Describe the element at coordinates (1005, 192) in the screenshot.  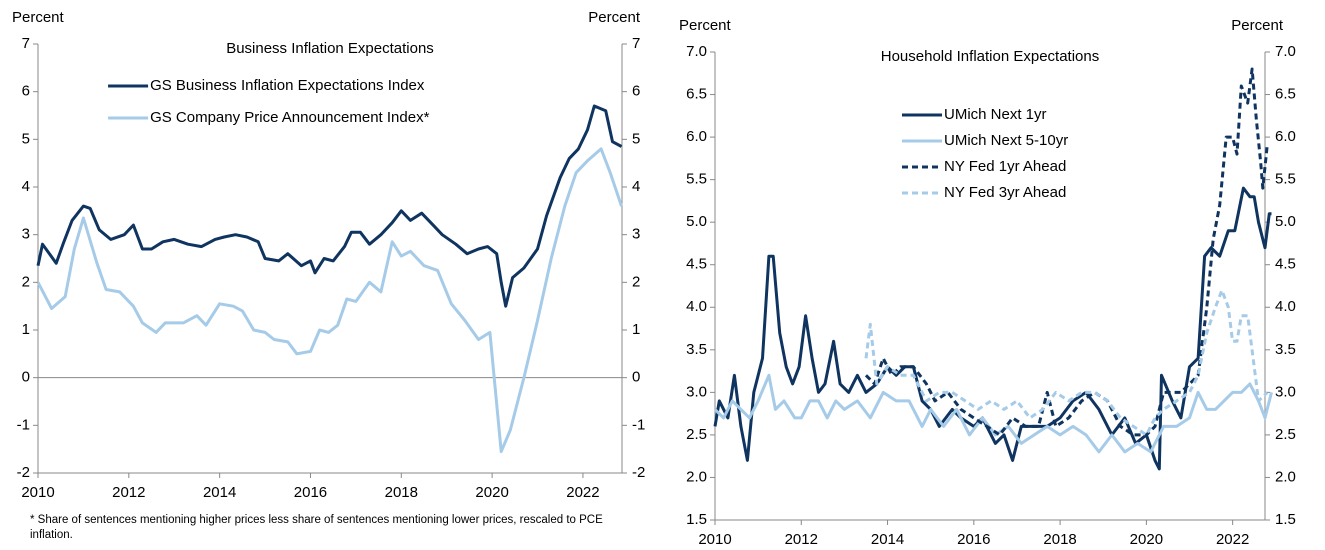
I see `legend-label: NY Fed 3yr Ahead` at that location.